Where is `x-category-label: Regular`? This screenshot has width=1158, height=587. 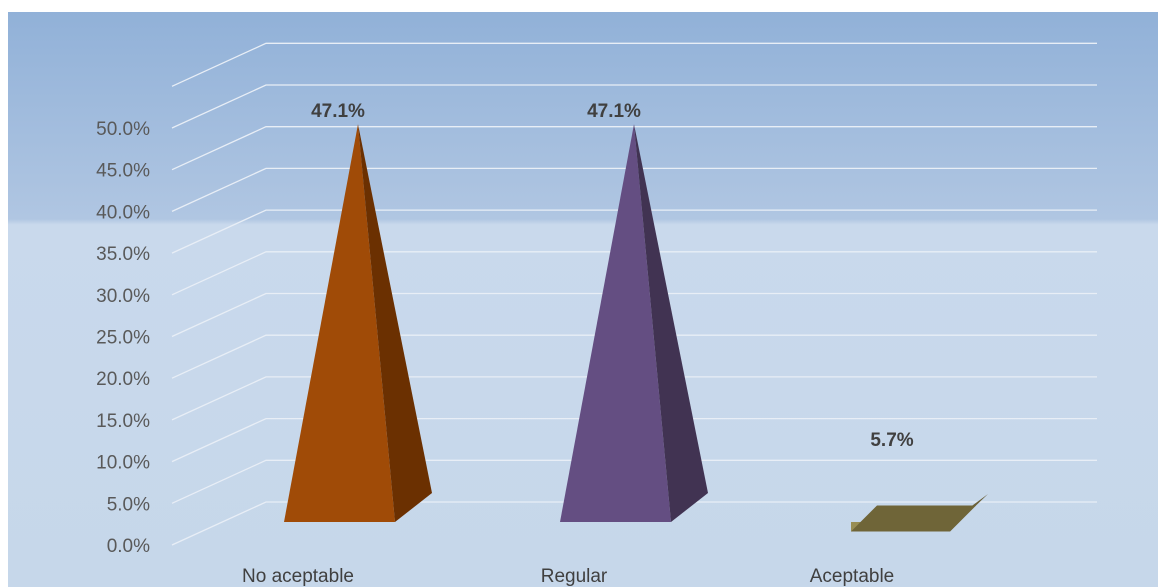 x-category-label: Regular is located at coordinates (574, 576).